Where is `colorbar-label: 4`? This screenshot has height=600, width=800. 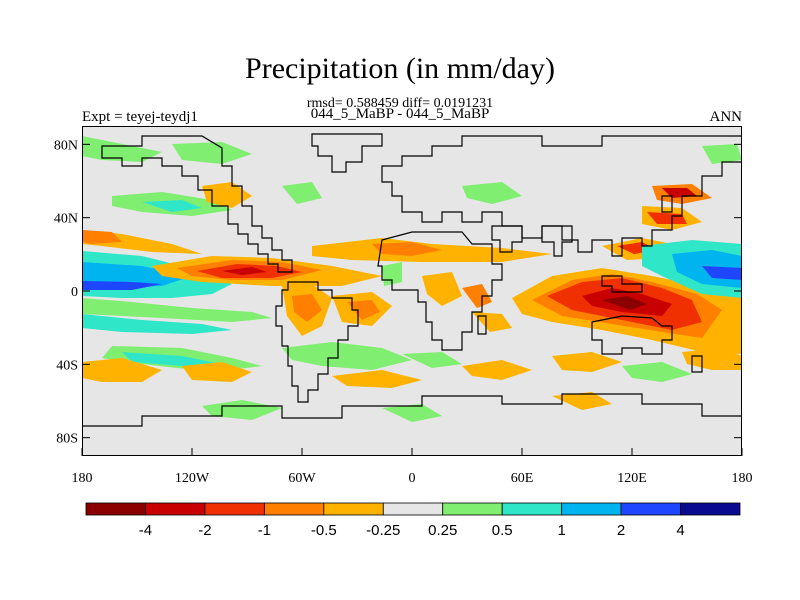 colorbar-label: 4 is located at coordinates (680, 530).